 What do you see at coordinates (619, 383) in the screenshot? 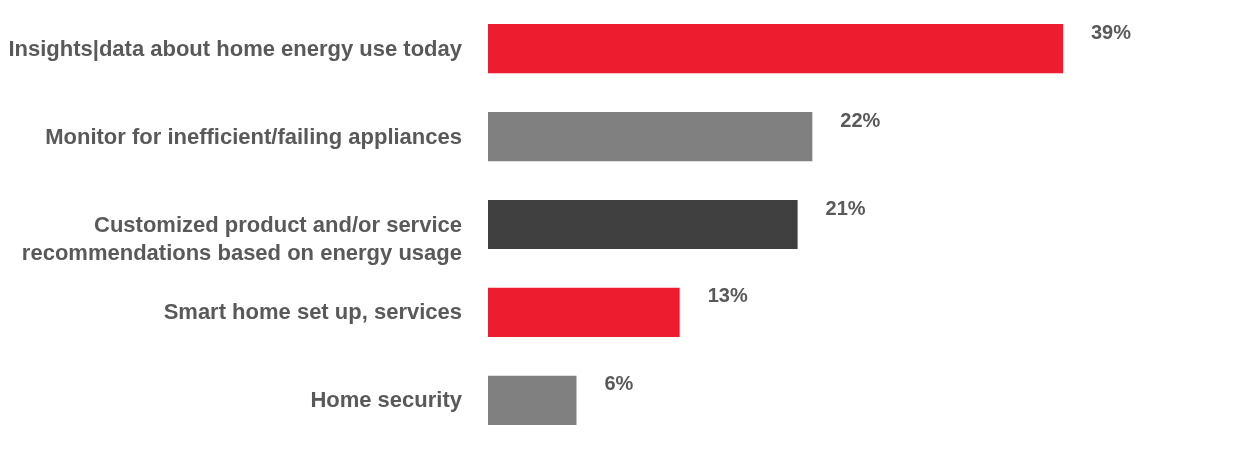
I see `data-label: 6%` at bounding box center [619, 383].